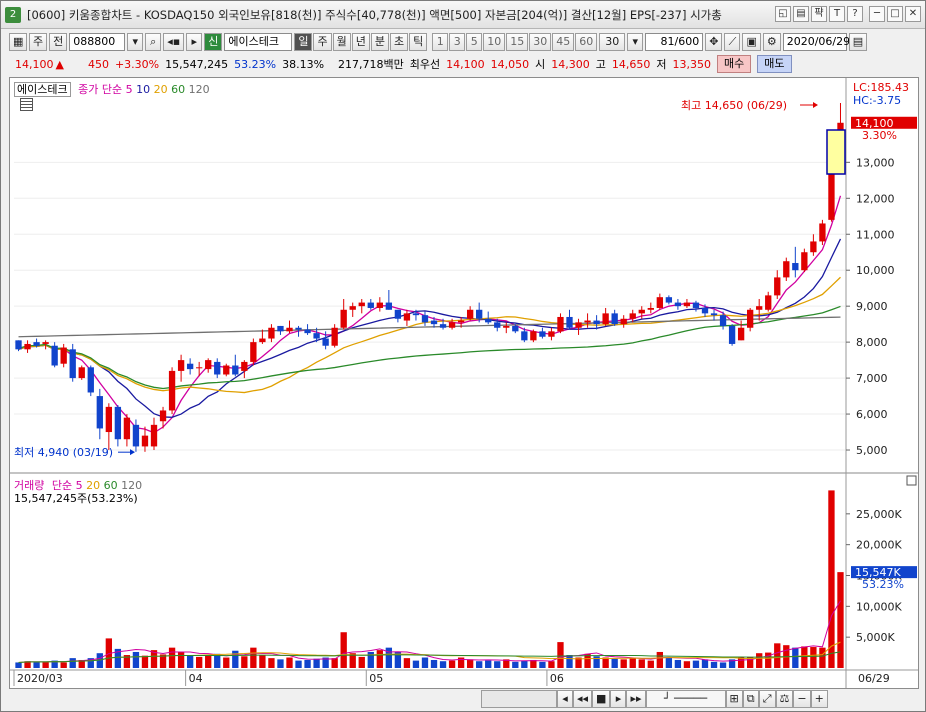 Image resolution: width=926 pixels, height=712 pixels. Describe the element at coordinates (540, 42) in the screenshot. I see `minute-tab-30: 30` at that location.